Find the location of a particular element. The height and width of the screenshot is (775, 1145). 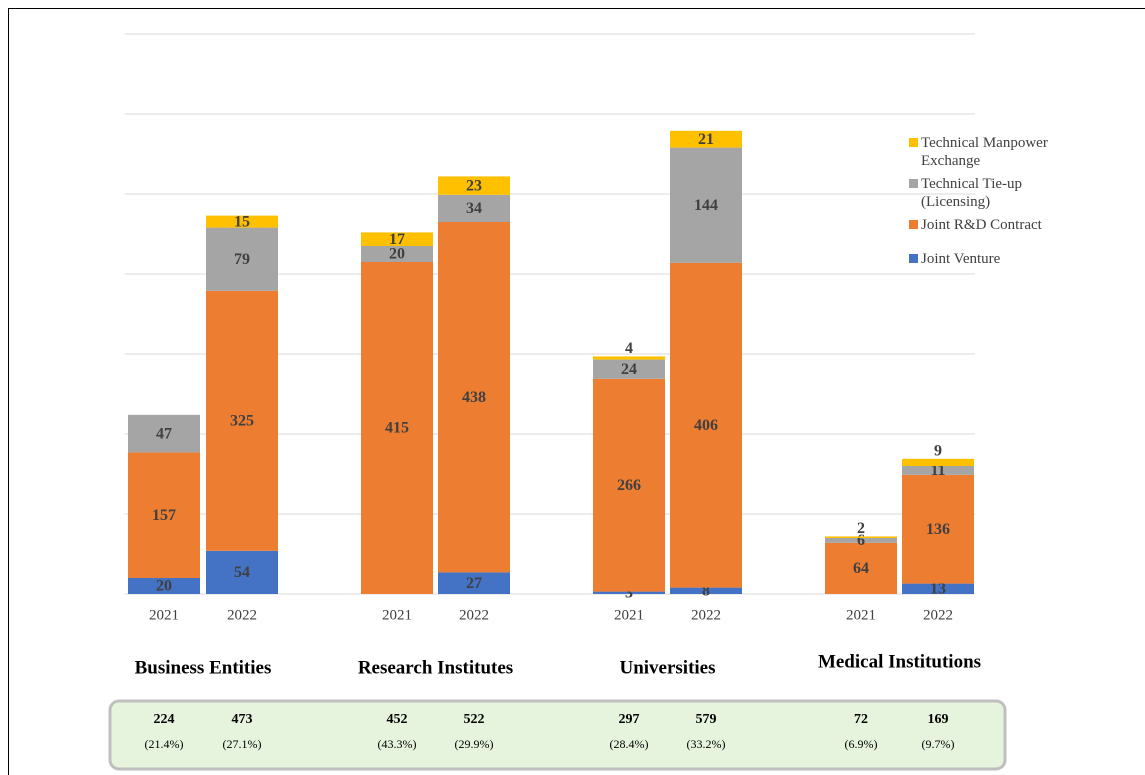

group-label: Business Entities is located at coordinates (203, 667).